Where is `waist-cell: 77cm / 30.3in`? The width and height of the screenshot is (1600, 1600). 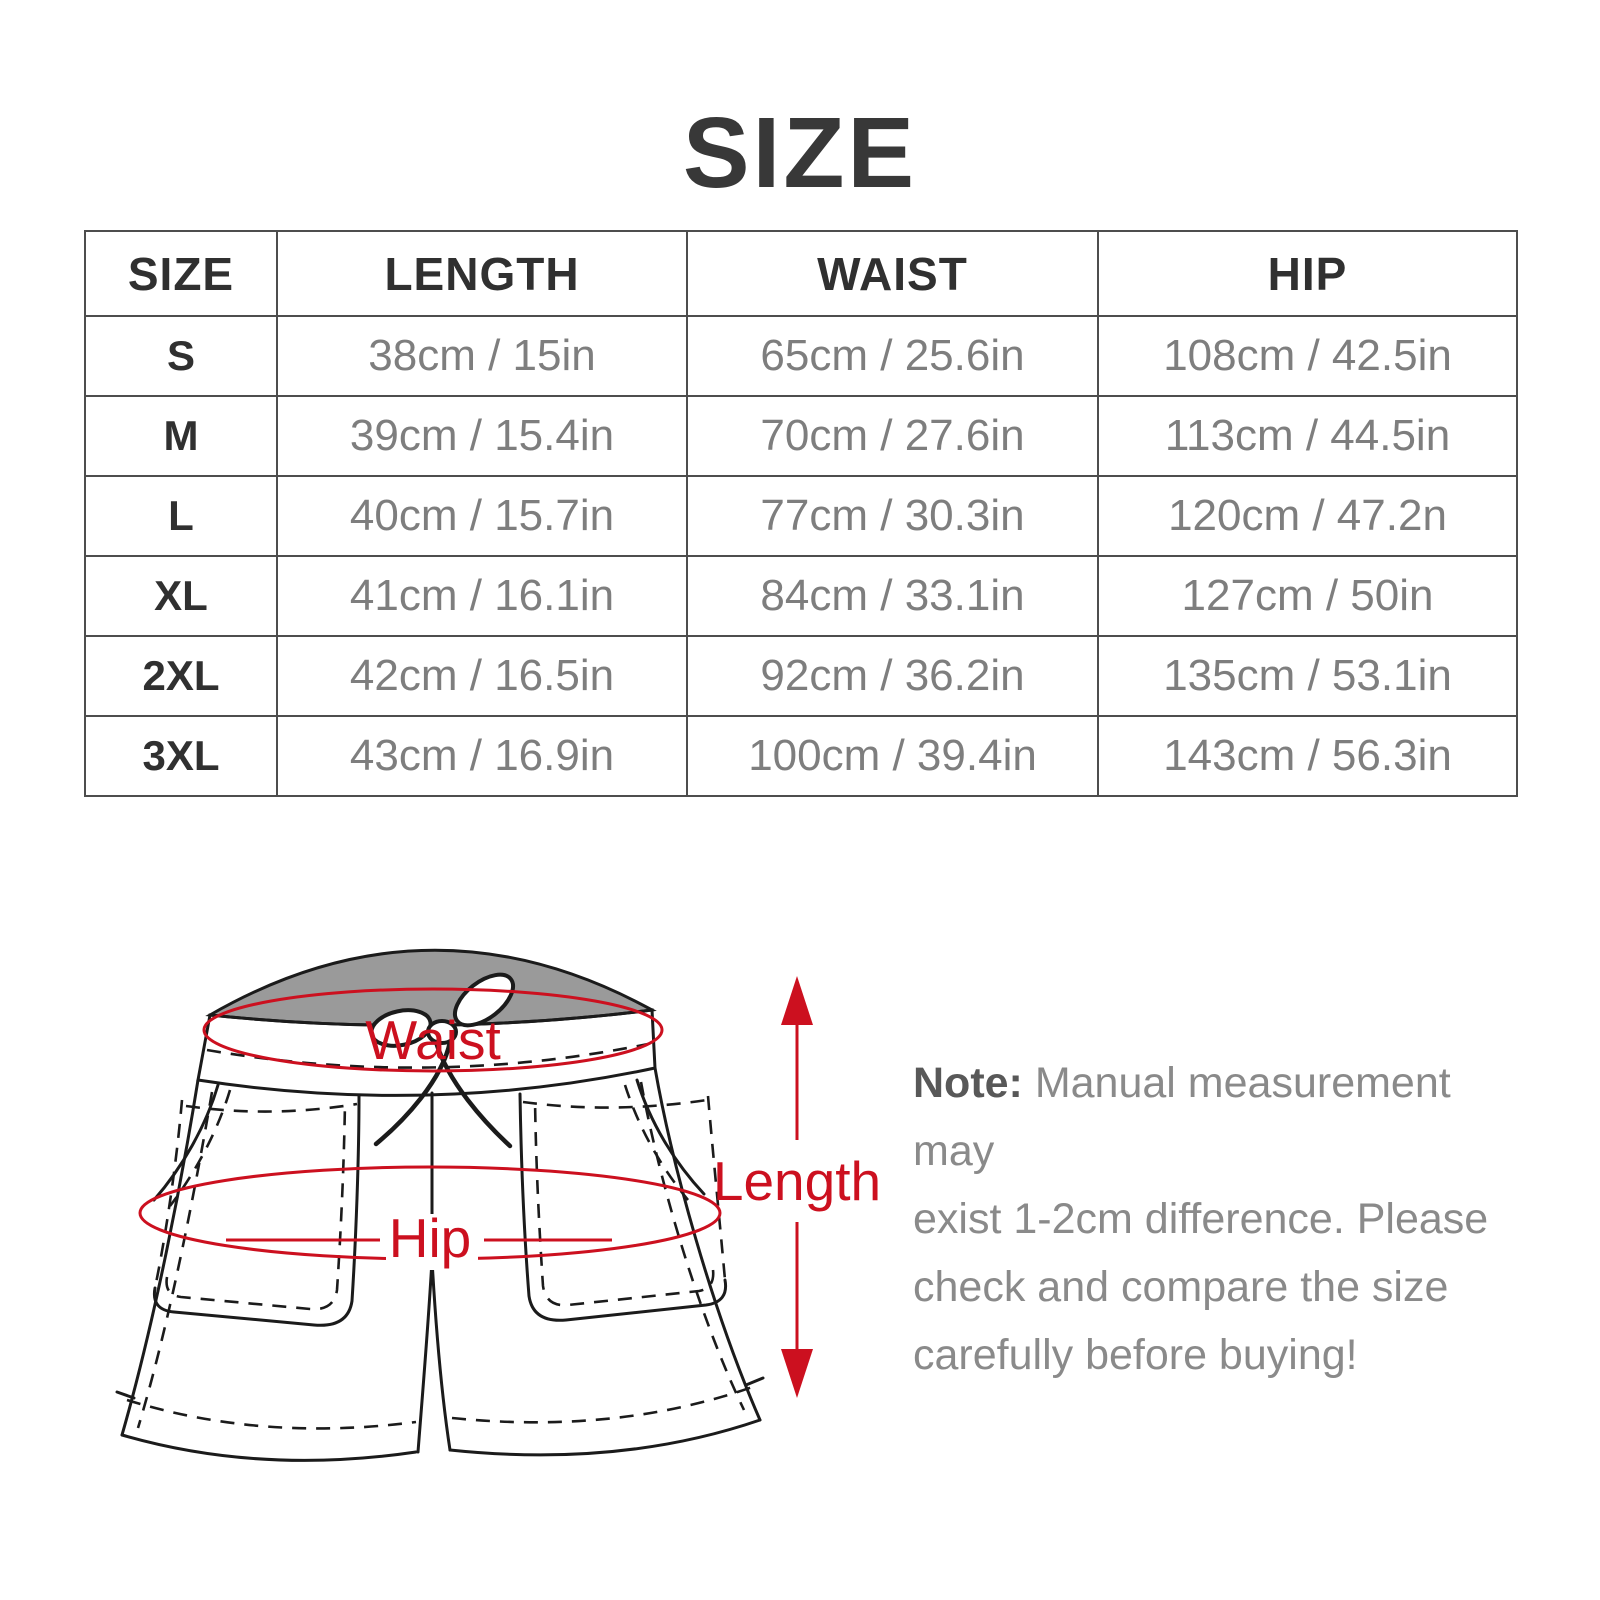
waist-cell: 77cm / 30.3in is located at coordinates (892, 516).